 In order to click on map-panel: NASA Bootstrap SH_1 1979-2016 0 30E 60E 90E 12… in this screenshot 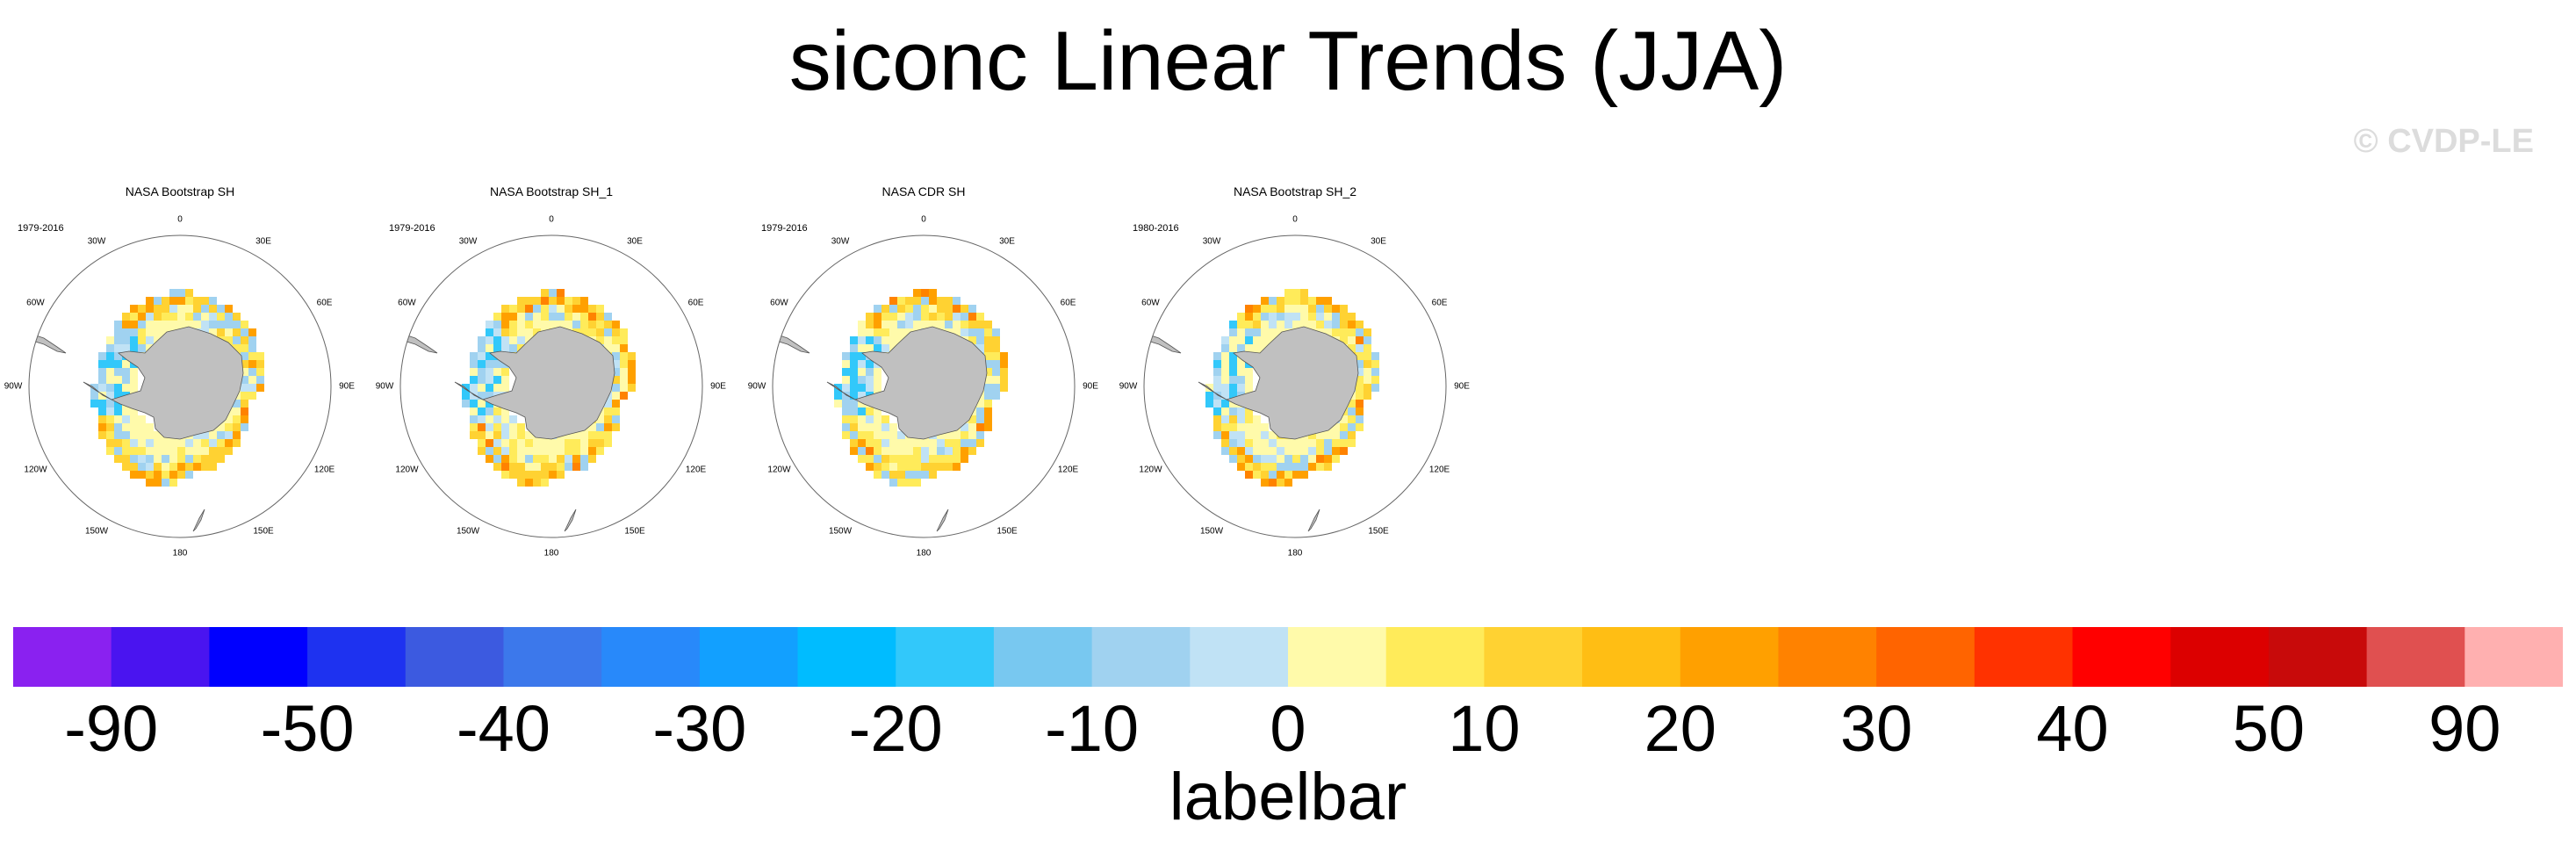, I will do `click(551, 369)`.